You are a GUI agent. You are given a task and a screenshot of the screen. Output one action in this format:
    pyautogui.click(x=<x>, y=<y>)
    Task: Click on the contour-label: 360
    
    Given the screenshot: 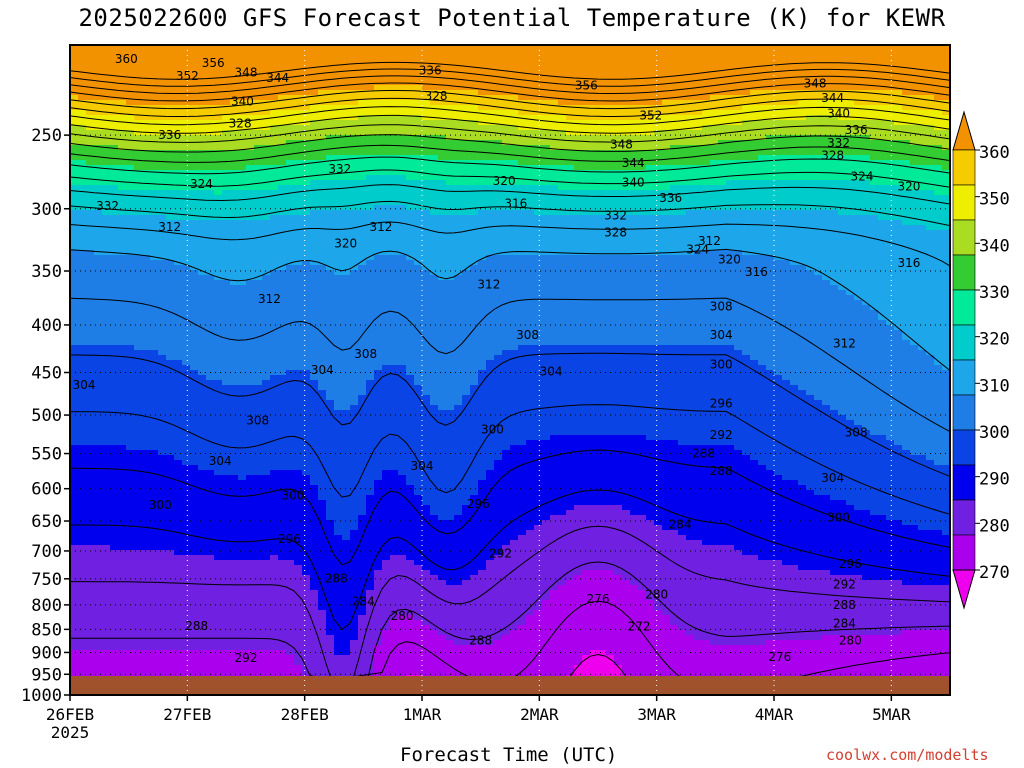 What is the action you would take?
    pyautogui.click(x=126, y=59)
    